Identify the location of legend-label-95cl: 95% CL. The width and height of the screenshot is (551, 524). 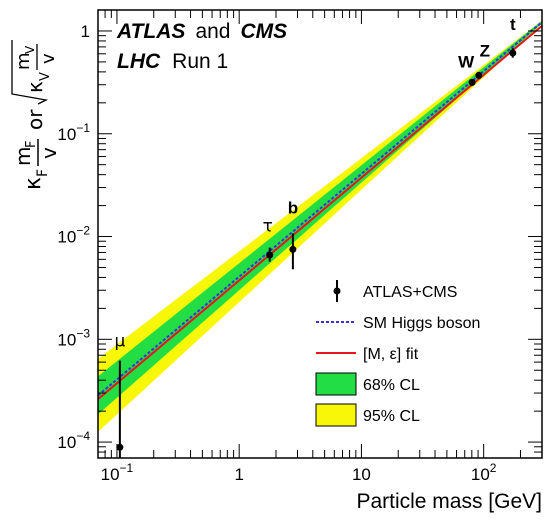
(391, 416).